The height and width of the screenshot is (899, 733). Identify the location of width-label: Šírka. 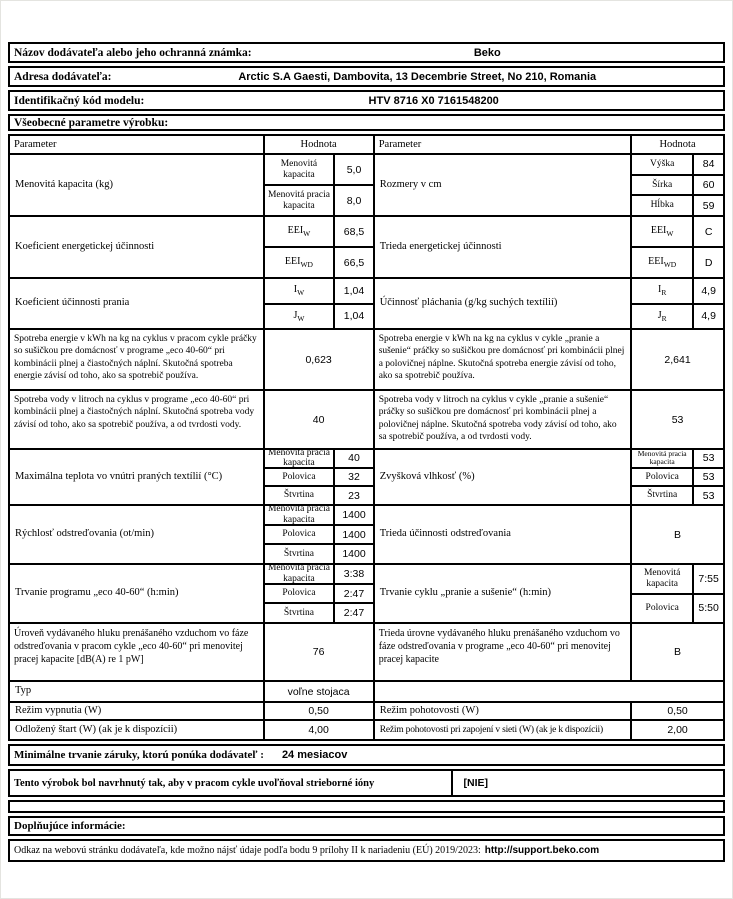
(663, 185).